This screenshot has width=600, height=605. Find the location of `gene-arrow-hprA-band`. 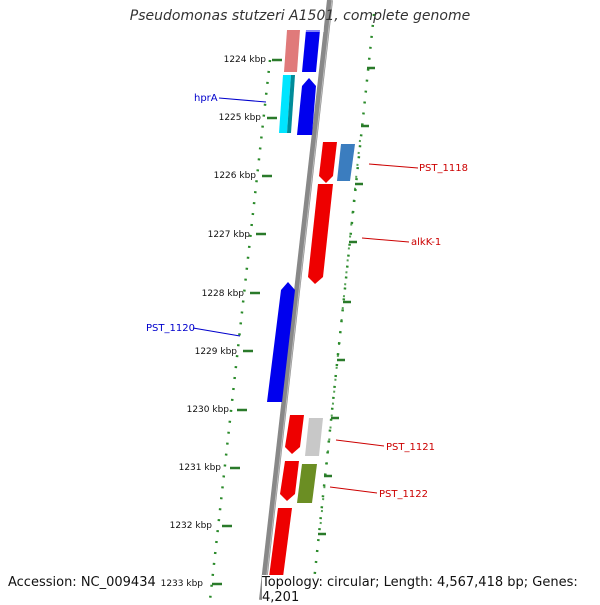

gene-arrow-hprA-band is located at coordinates (291, 104).